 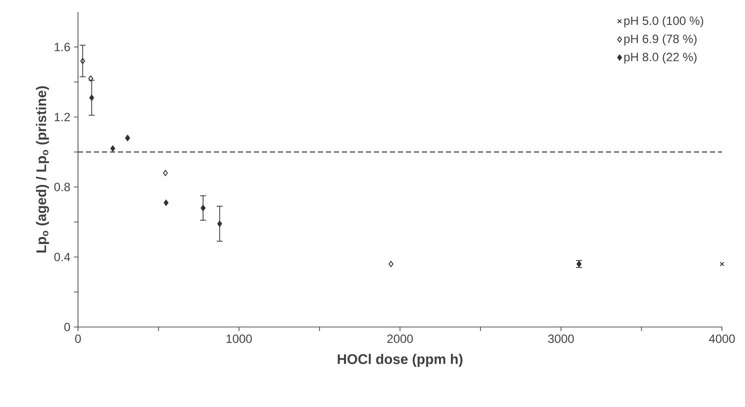 I want to click on y-tick-label: 0.4, so click(x=62, y=257).